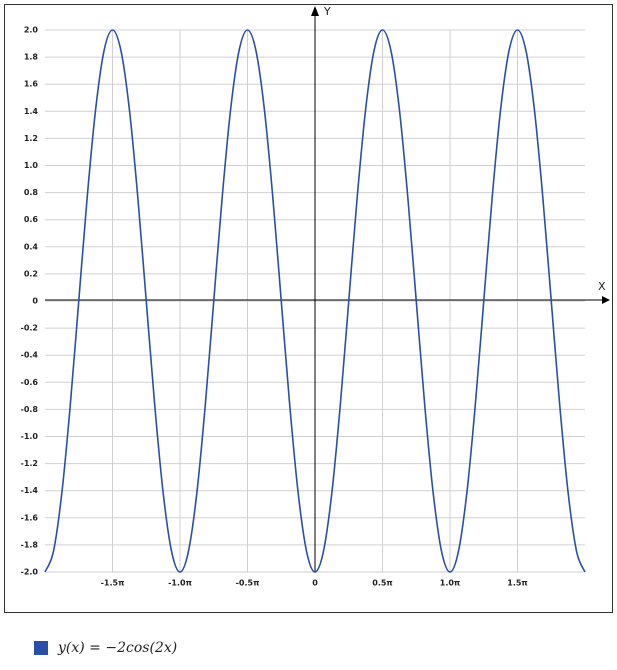 This screenshot has width=617, height=670. Describe the element at coordinates (31, 219) in the screenshot. I see `y-tick-label: 0.6` at that location.